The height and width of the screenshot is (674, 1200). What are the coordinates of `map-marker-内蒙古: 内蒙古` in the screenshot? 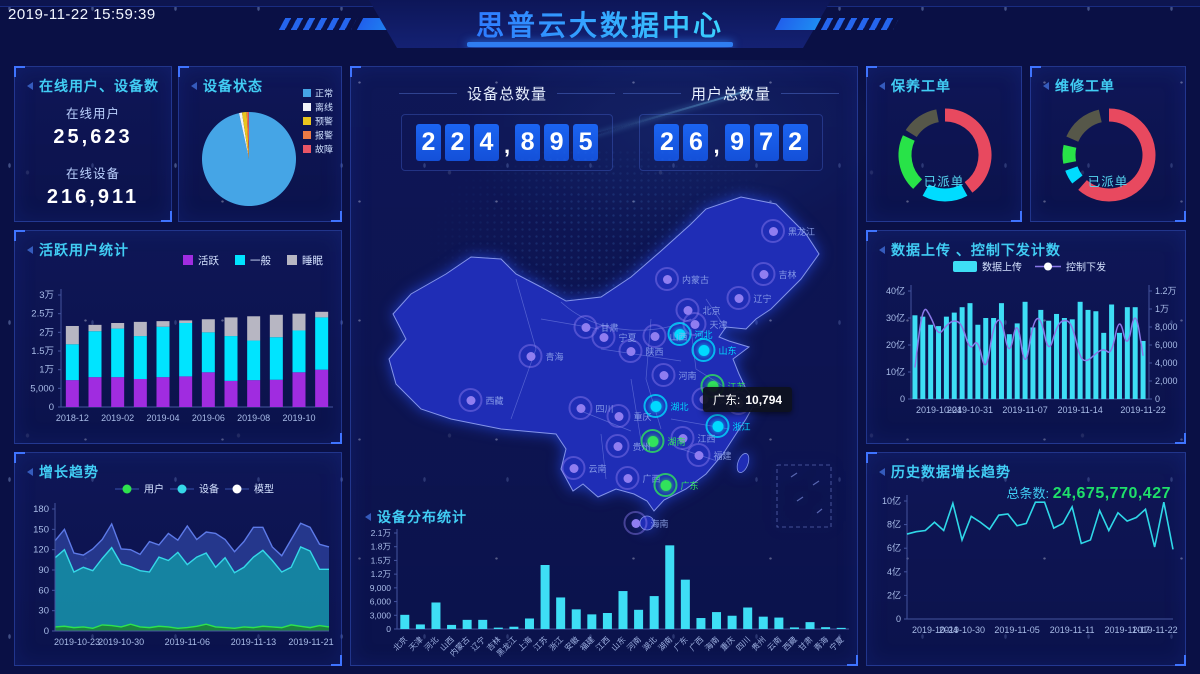 It's located at (681, 279).